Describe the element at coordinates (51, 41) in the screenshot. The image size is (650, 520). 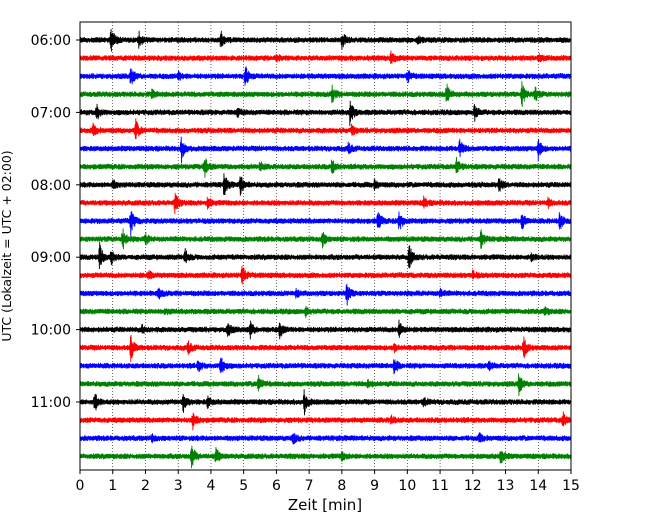
I see `y-tick-label: 06:00` at that location.